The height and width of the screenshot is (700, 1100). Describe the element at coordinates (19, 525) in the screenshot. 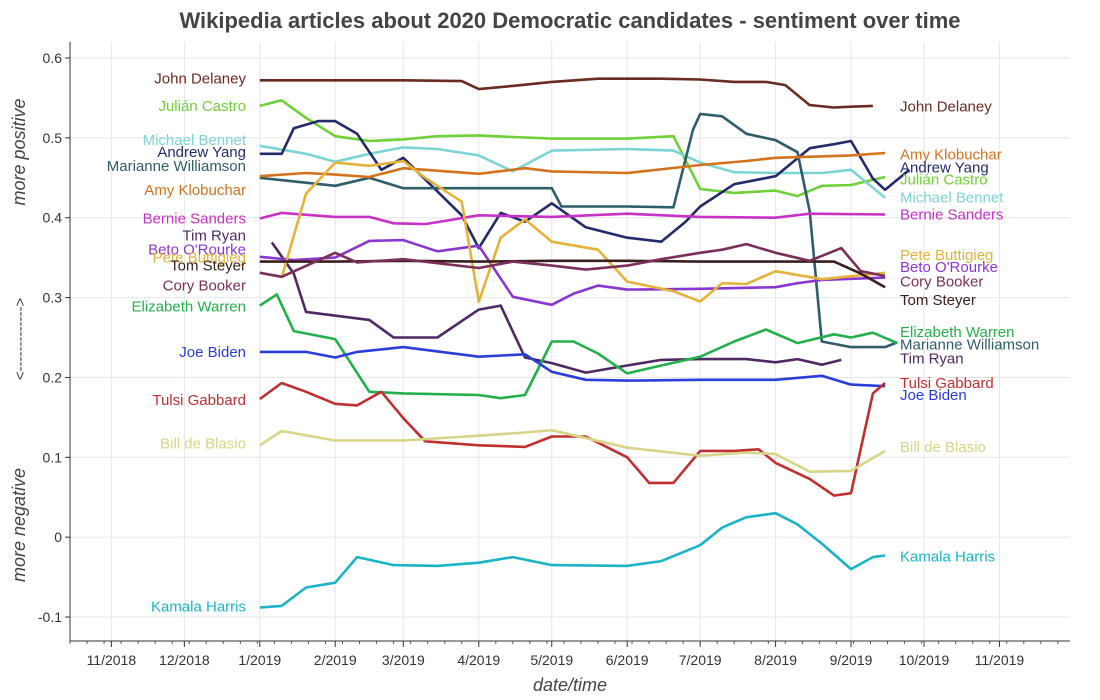

I see `y-axis-title-bottom: more negative` at that location.